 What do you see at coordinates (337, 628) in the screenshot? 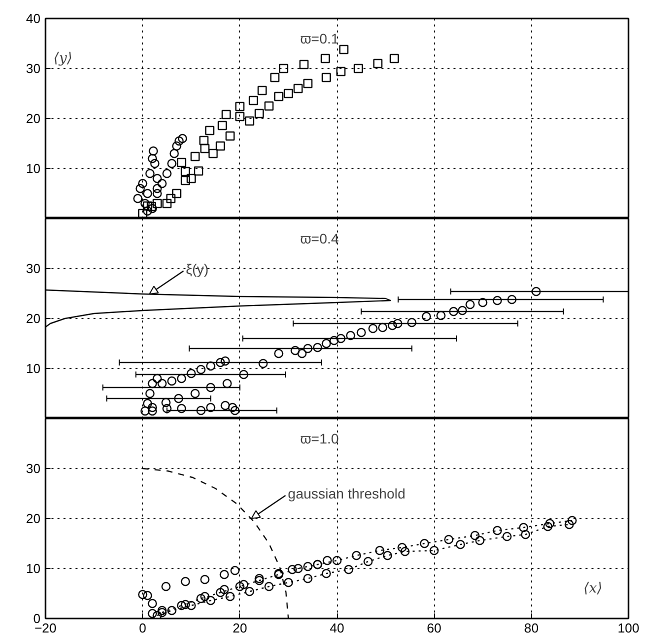
I see `x-tick-label: 40` at bounding box center [337, 628].